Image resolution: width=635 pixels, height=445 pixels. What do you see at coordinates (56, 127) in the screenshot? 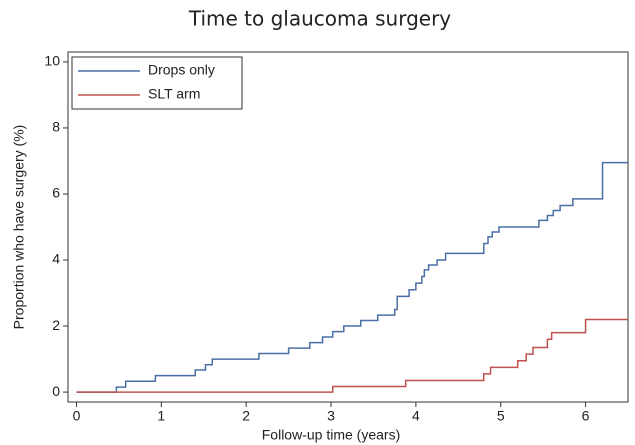
I see `y-tick-label: 8` at bounding box center [56, 127].